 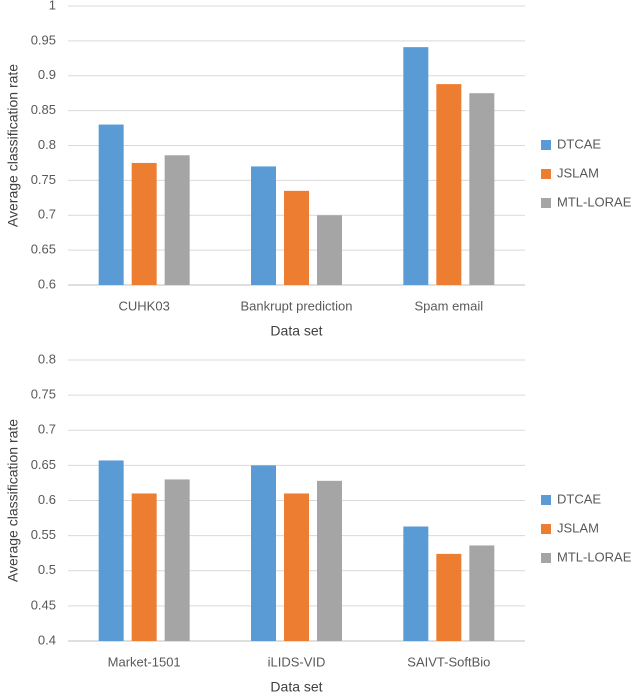 What do you see at coordinates (449, 305) in the screenshot?
I see `x-tick-label: Spam email` at bounding box center [449, 305].